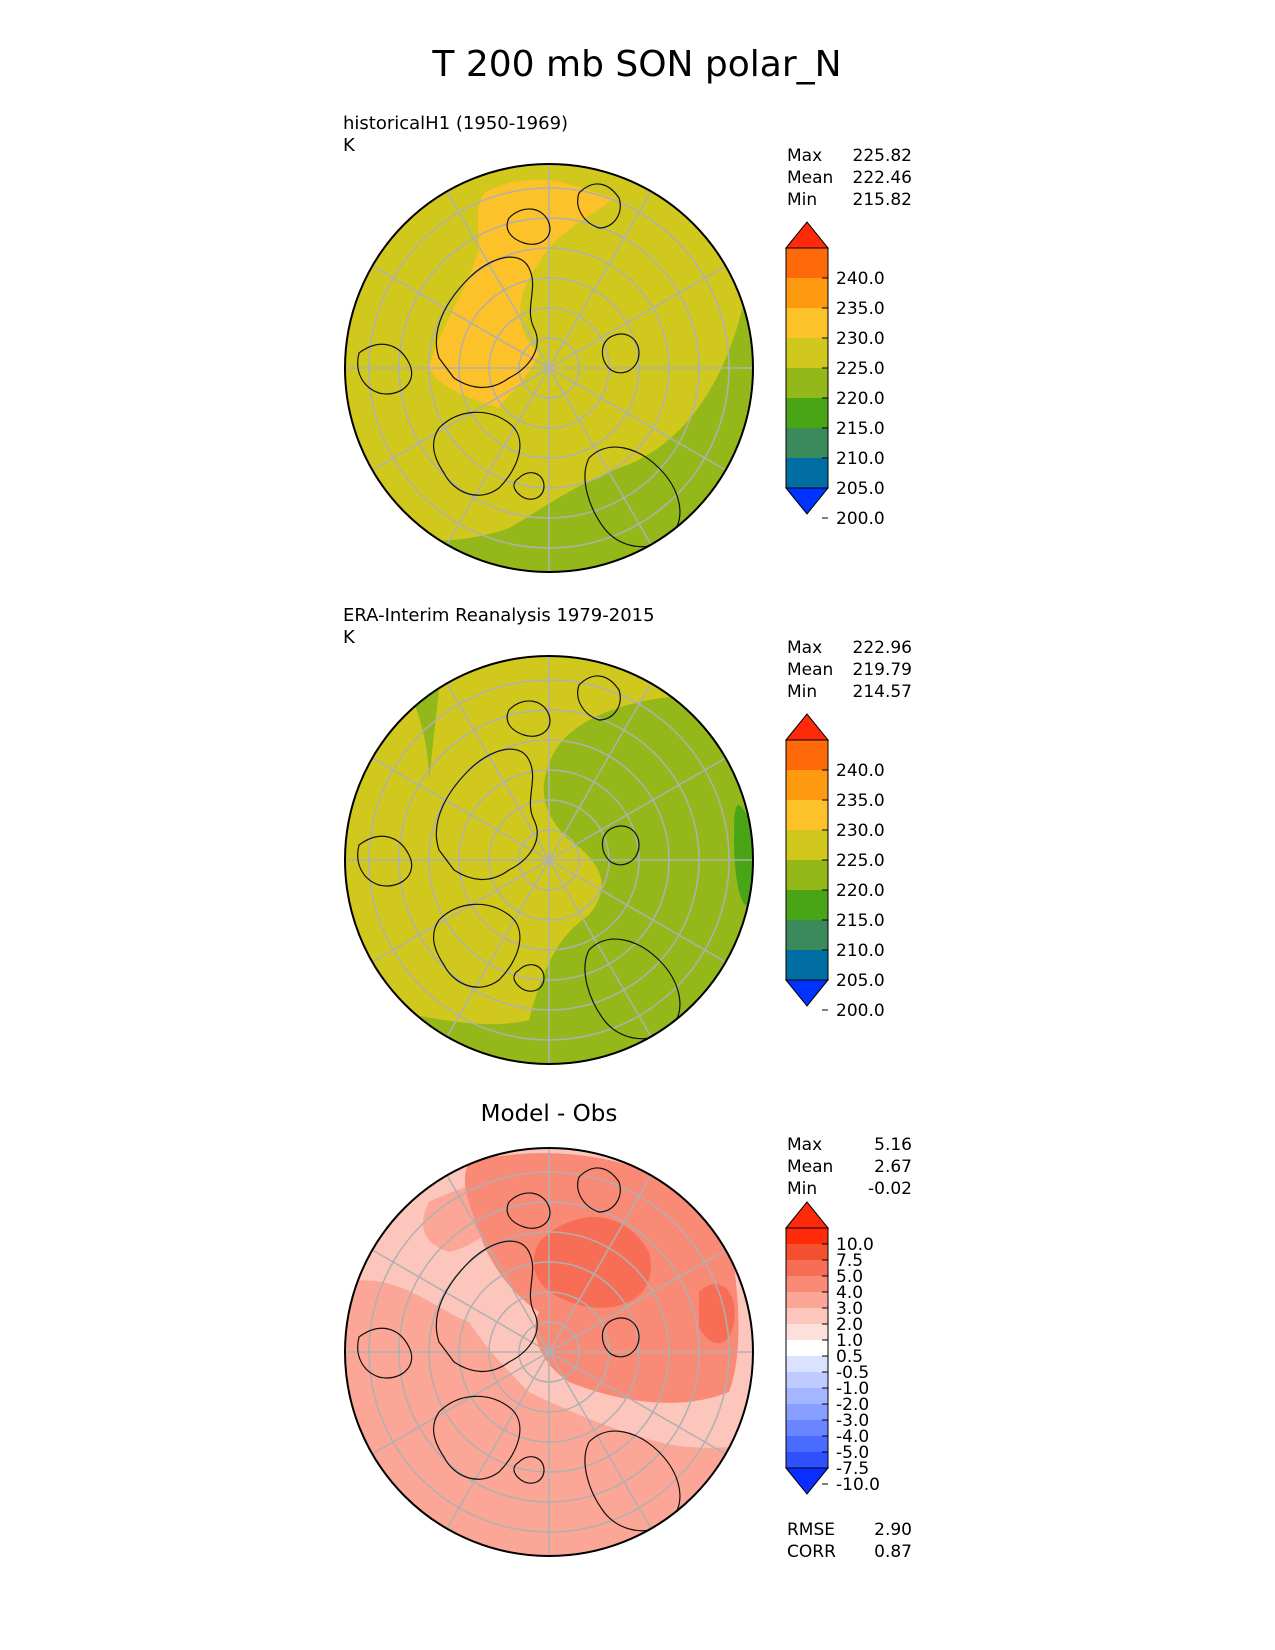 The width and height of the screenshot is (1275, 1650). What do you see at coordinates (852, 1373) in the screenshot?
I see `colorbar-tick-label: -0.5` at bounding box center [852, 1373].